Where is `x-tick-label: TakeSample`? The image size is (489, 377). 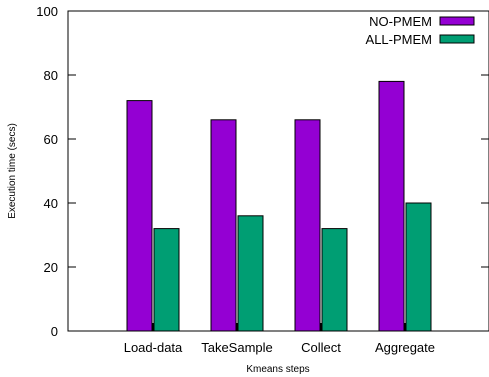 x-tick-label: TakeSample is located at coordinates (237, 347).